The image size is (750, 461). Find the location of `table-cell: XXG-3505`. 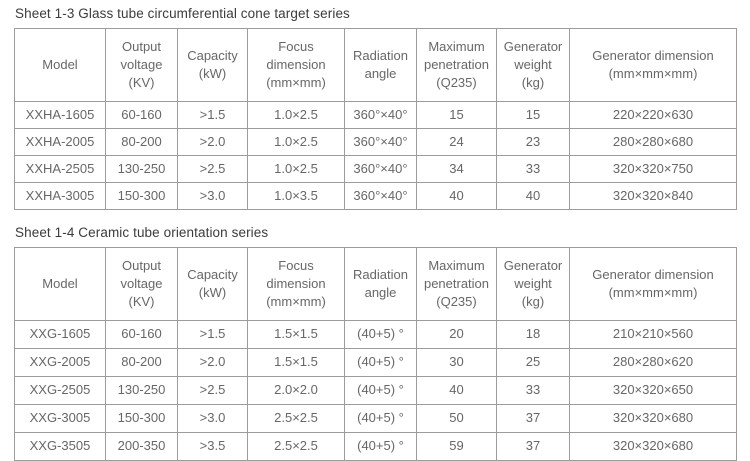

table-cell: XXG-3505 is located at coordinates (60, 446).